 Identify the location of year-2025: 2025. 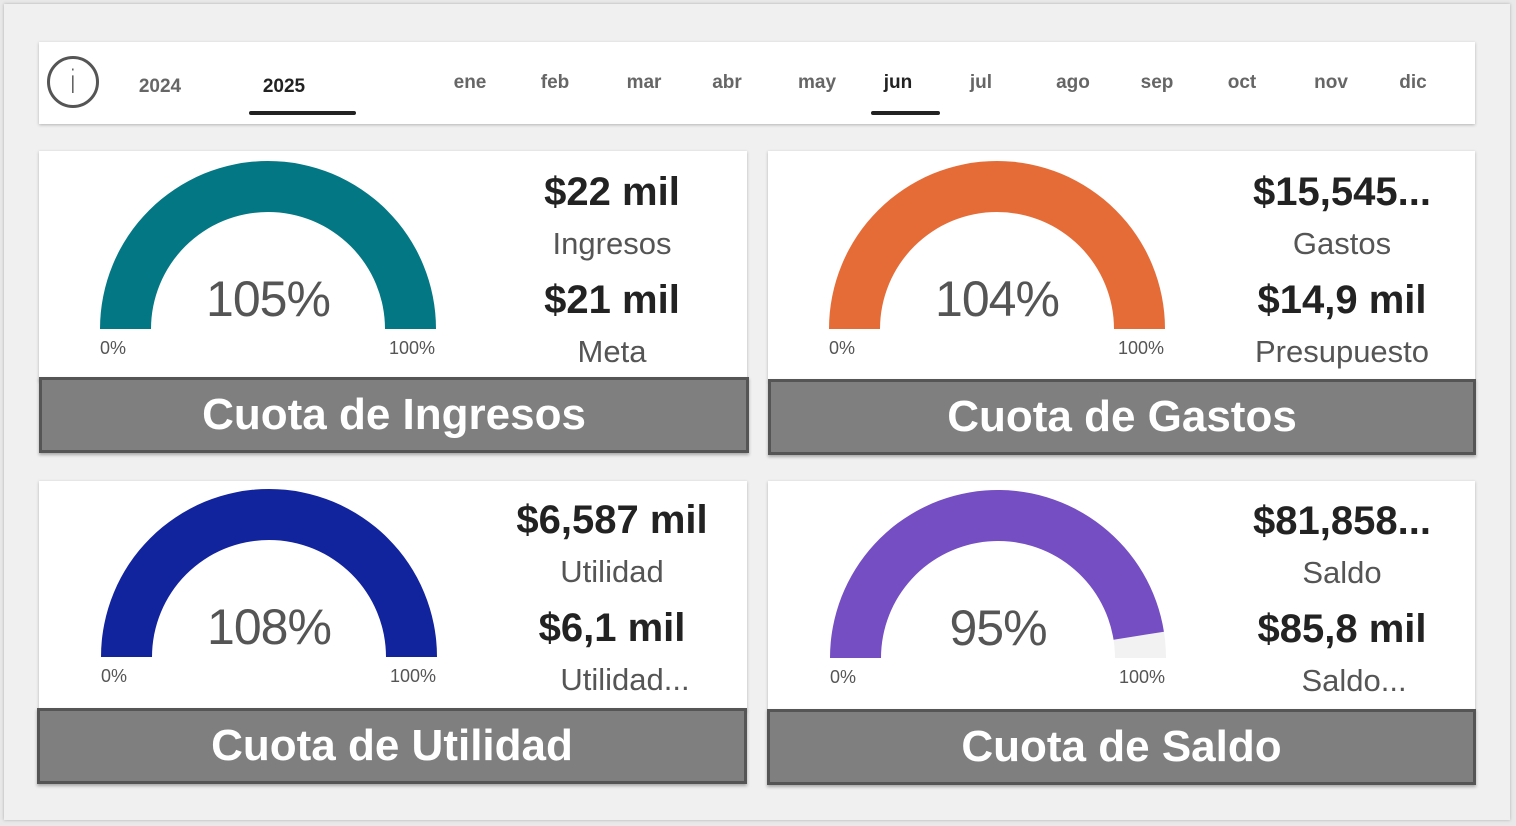
(284, 86).